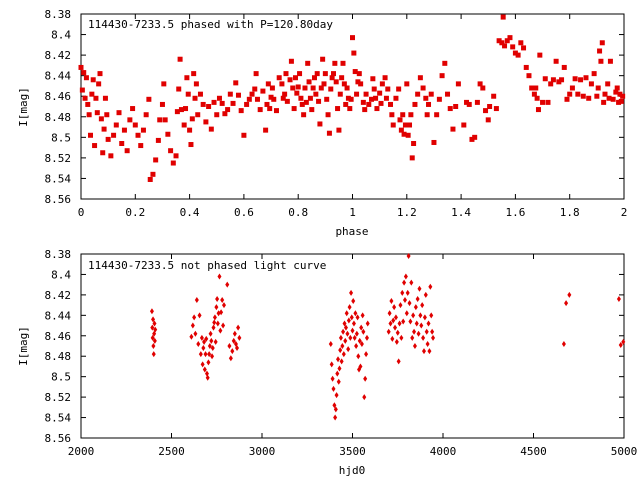  What do you see at coordinates (298, 212) in the screenshot?
I see `x-tick-label: 0.8` at bounding box center [298, 212].